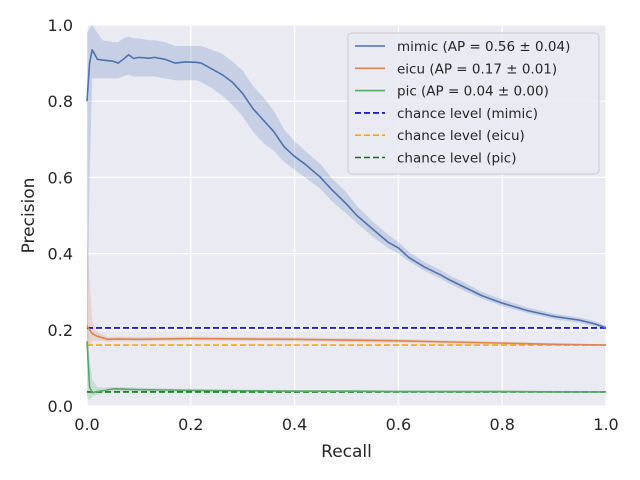 This screenshot has width=640, height=480. I want to click on x-tick-label: 0.2, so click(190, 424).